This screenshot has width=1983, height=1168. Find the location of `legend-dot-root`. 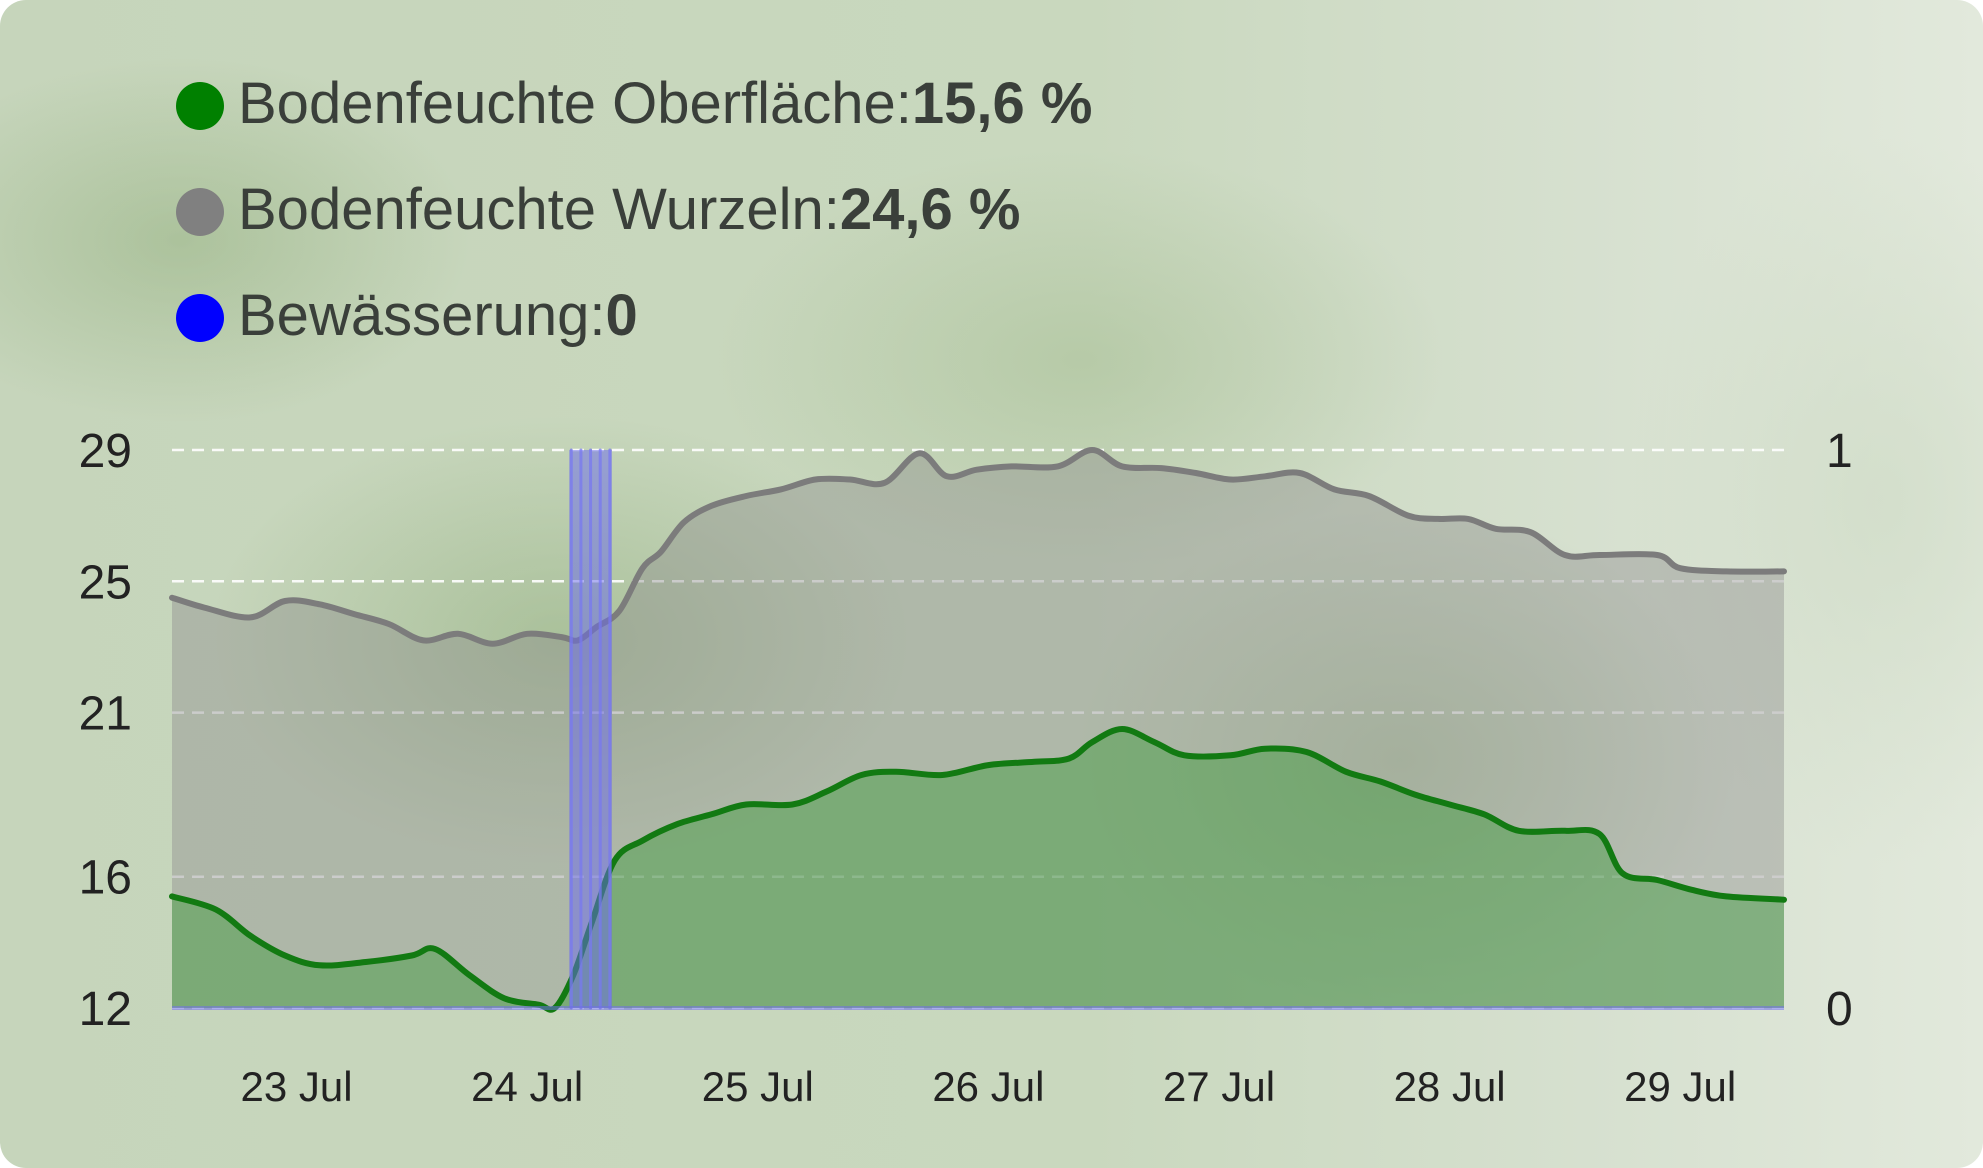

legend-dot-root is located at coordinates (200, 212).